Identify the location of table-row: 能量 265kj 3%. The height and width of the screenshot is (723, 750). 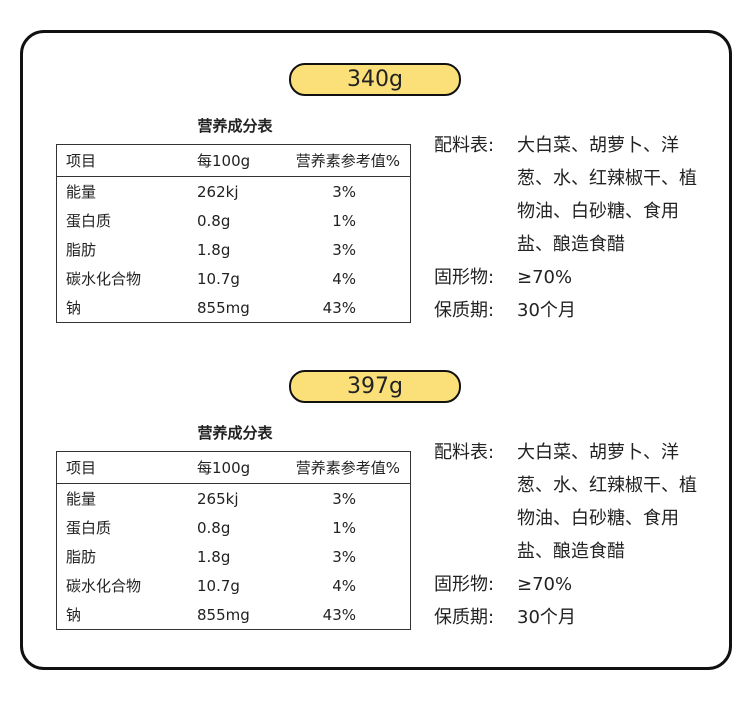
(234, 499).